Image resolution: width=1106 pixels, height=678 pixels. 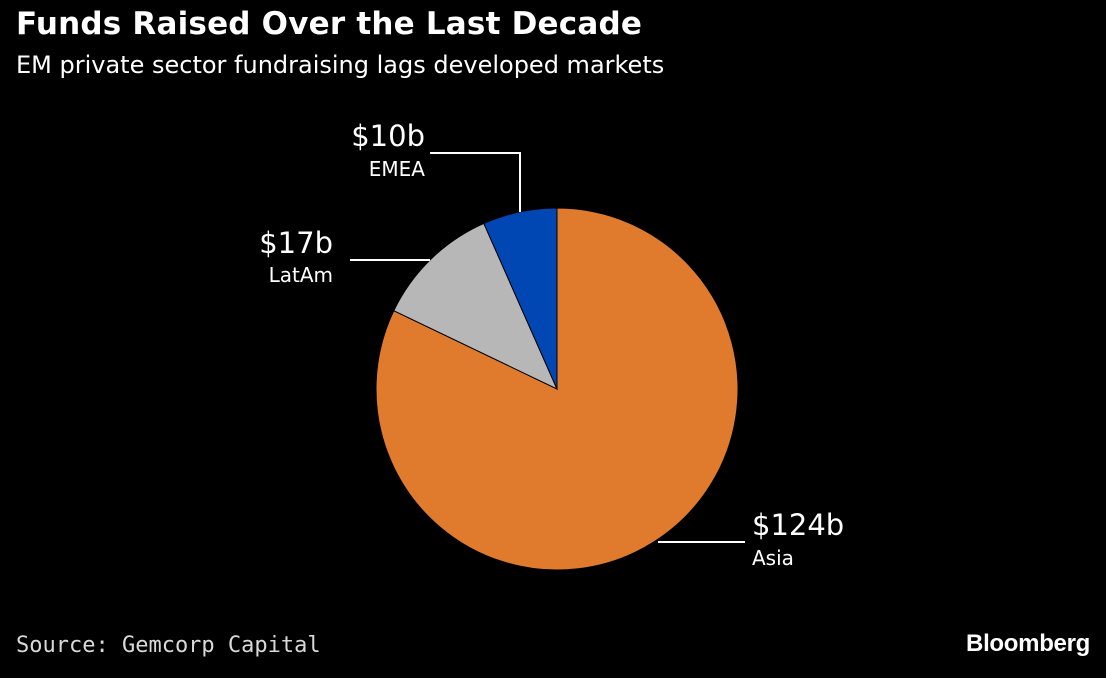 I want to click on category-label-asia: Asia, so click(x=773, y=558).